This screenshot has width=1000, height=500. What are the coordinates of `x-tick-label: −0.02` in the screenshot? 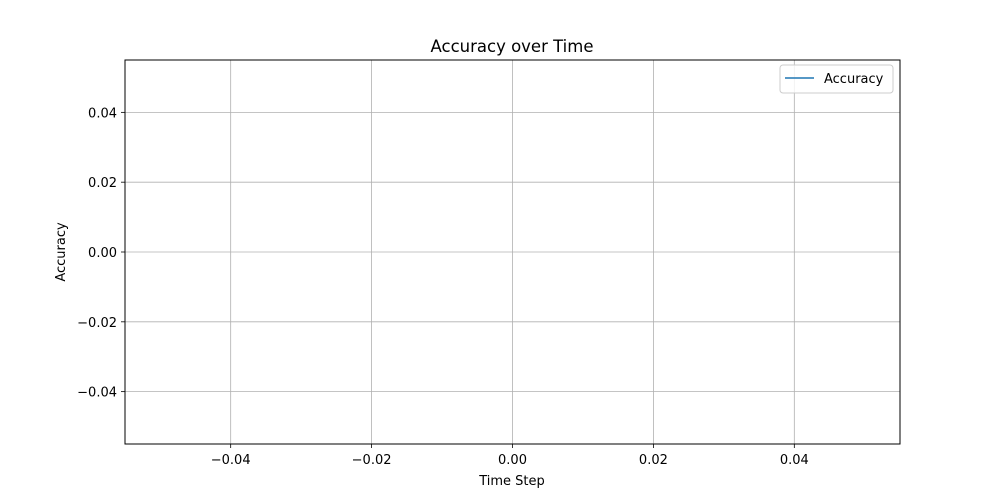 It's located at (372, 460).